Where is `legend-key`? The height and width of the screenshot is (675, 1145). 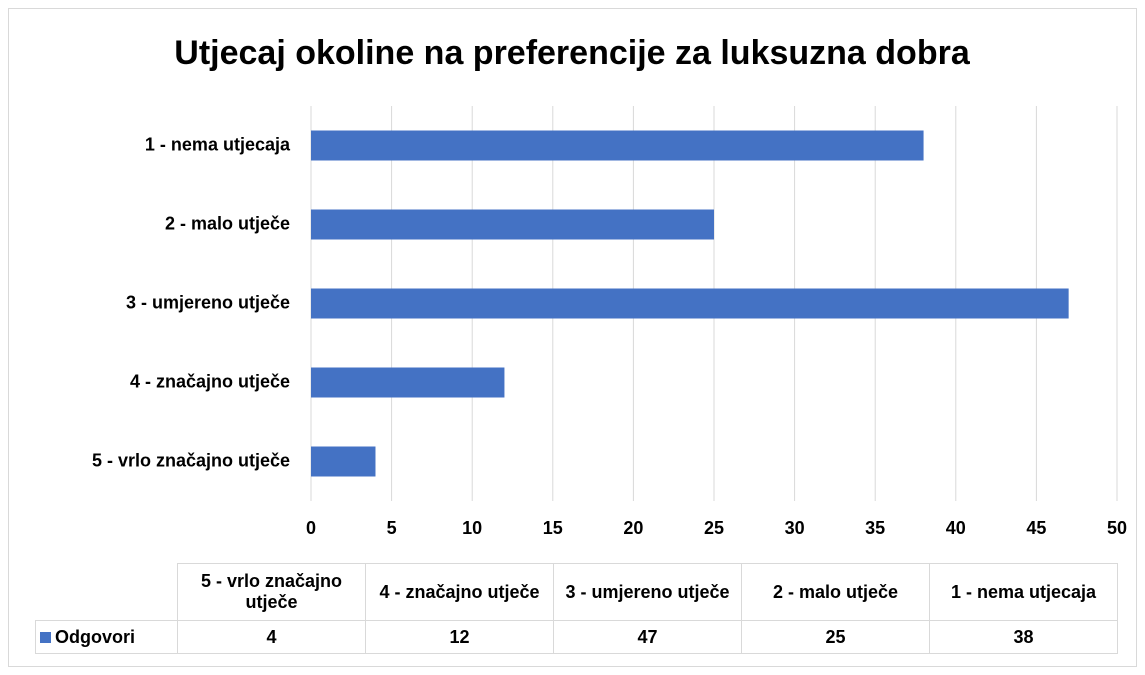 legend-key is located at coordinates (45, 637).